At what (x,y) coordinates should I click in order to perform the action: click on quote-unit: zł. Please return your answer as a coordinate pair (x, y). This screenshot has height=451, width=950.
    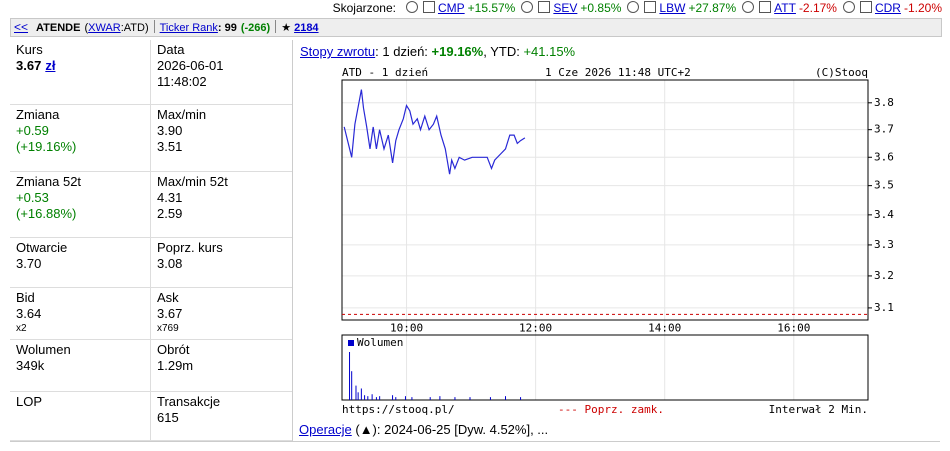
    Looking at the image, I should click on (50, 65).